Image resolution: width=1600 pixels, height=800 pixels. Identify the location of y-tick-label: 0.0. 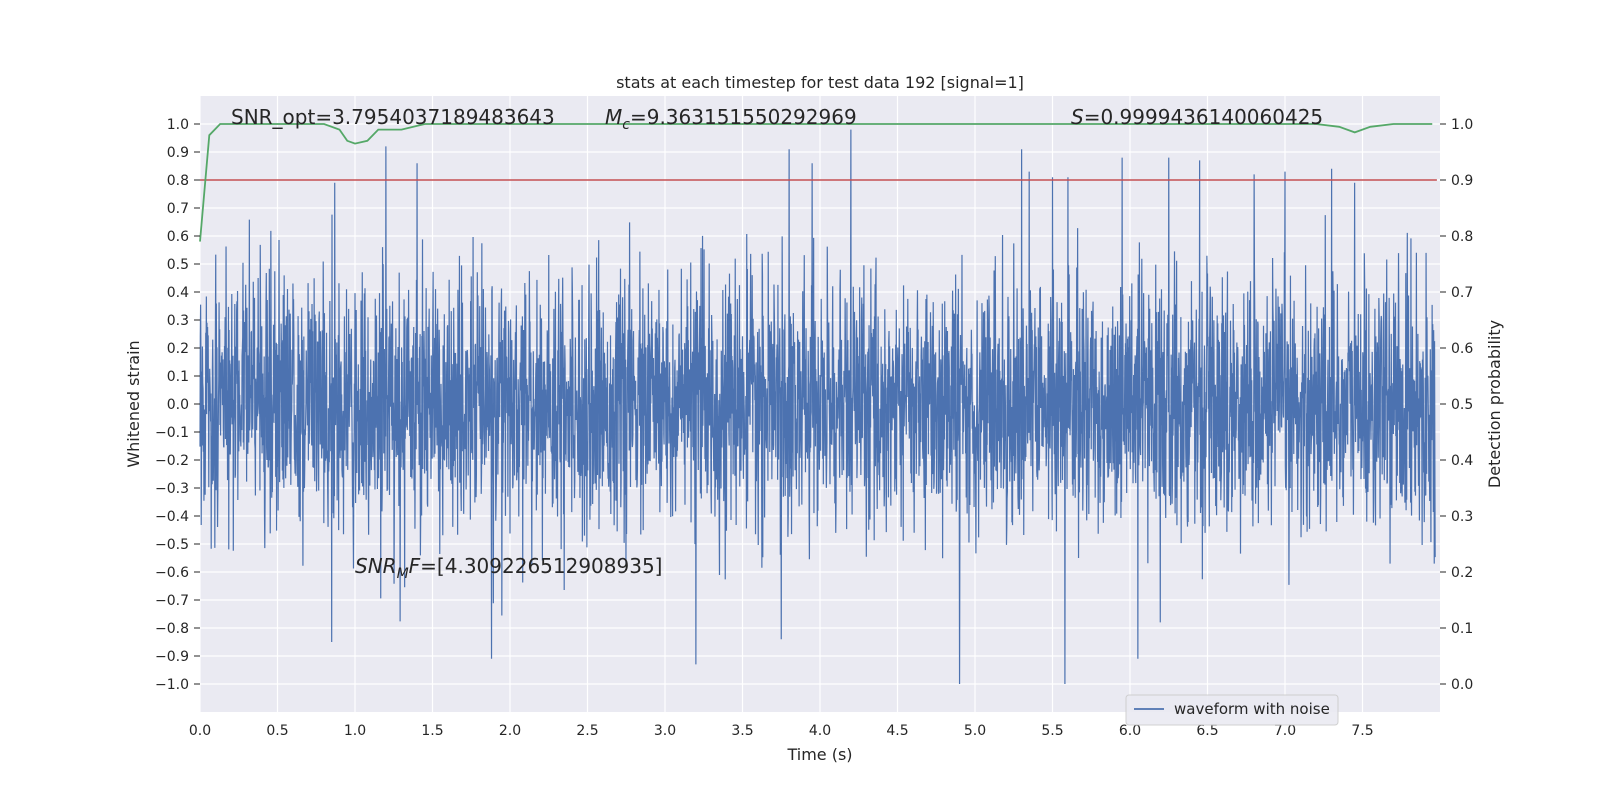
(178, 405).